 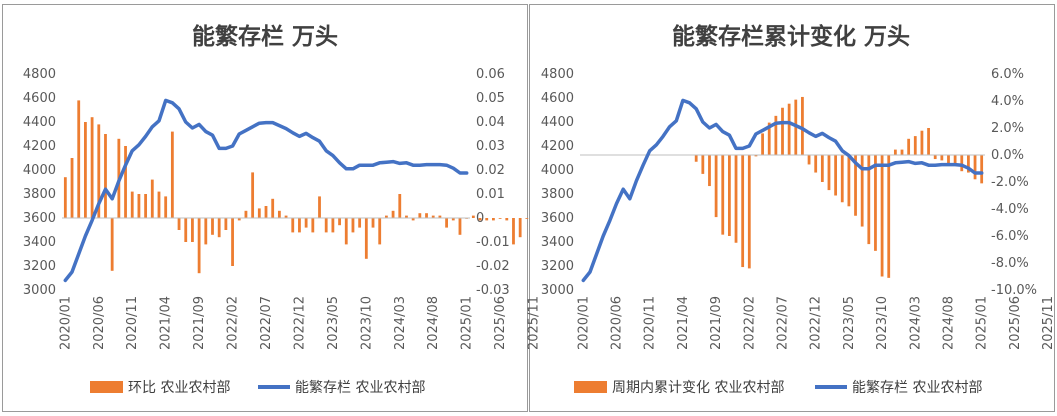 I want to click on left-right-axis-tick: 0.03, so click(x=490, y=146).